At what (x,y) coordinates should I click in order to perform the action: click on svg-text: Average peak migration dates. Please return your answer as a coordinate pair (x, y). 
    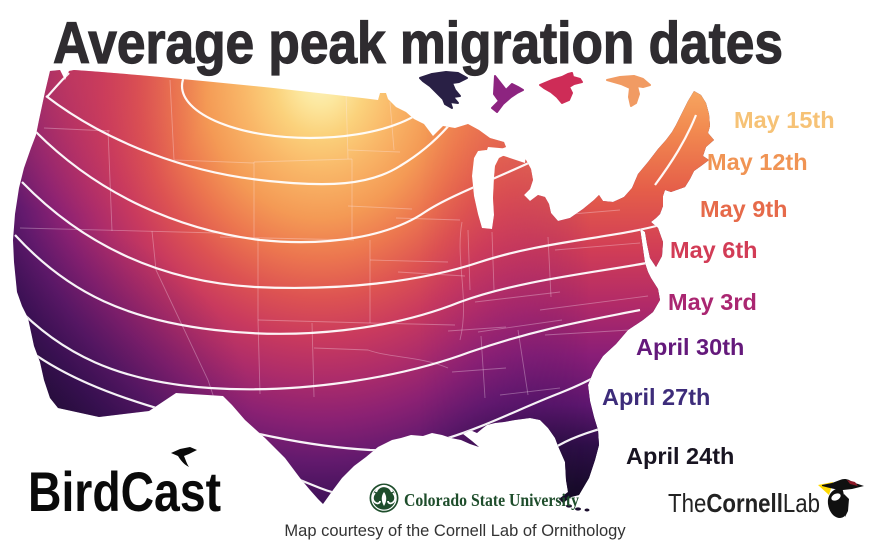
    Looking at the image, I should click on (418, 43).